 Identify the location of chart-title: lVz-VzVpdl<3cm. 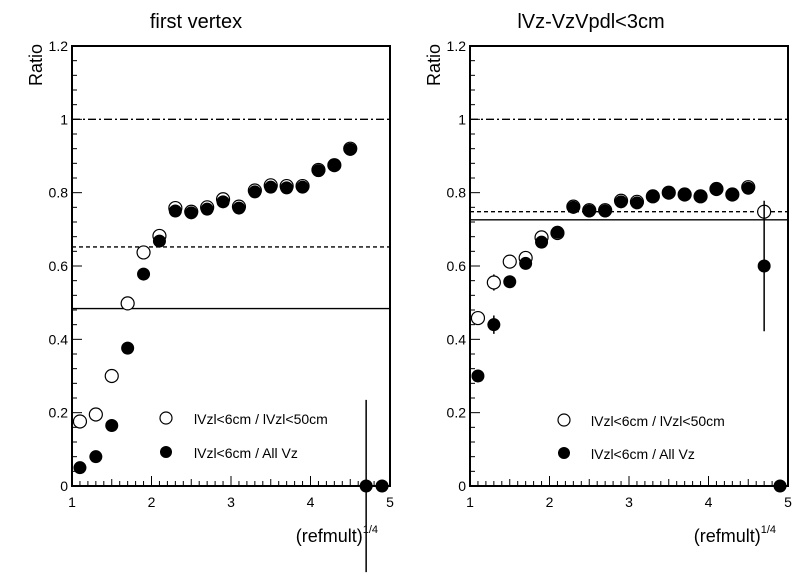
(590, 22).